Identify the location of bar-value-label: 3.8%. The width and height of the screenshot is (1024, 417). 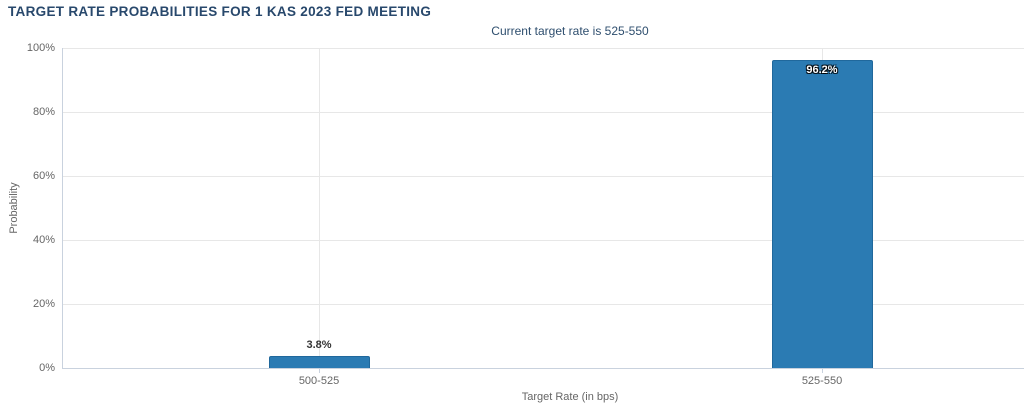
(319, 344).